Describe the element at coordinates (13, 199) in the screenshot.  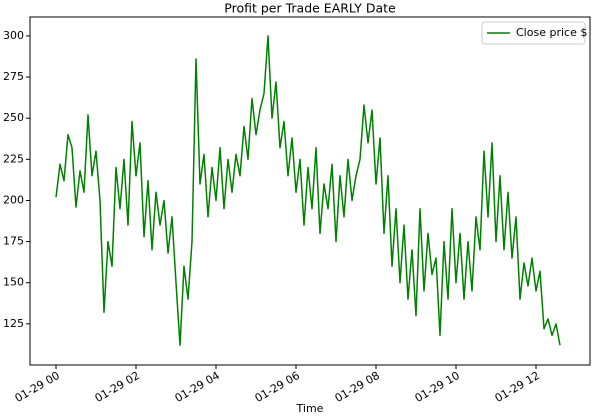
I see `y-tick-label: 200` at that location.